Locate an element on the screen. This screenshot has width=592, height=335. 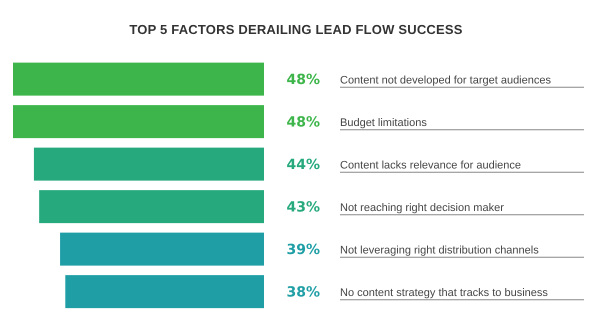
y-tick-label: Not leveraging right distribution channels is located at coordinates (440, 250).